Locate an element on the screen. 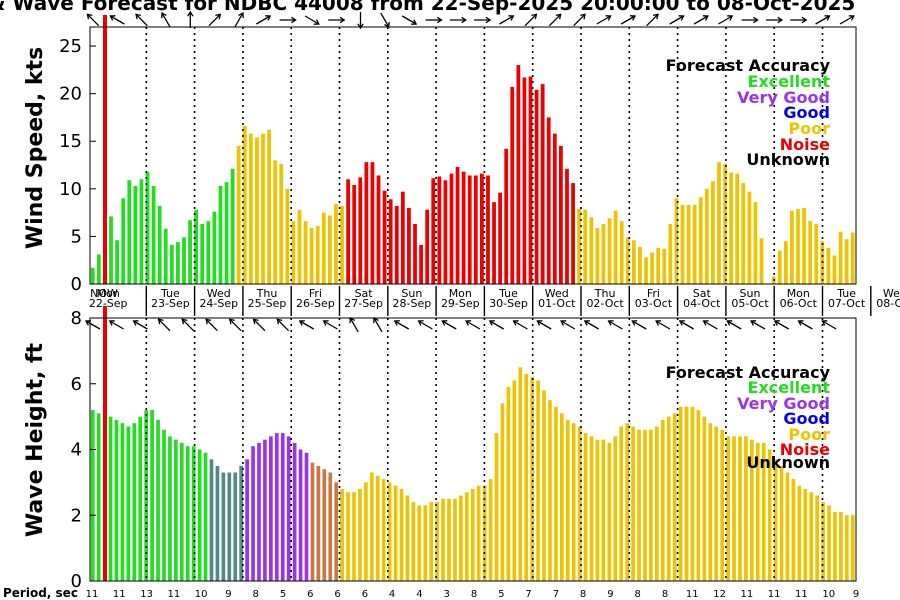 This screenshot has height=600, width=900. day-of-week-label: Wed is located at coordinates (891, 293).